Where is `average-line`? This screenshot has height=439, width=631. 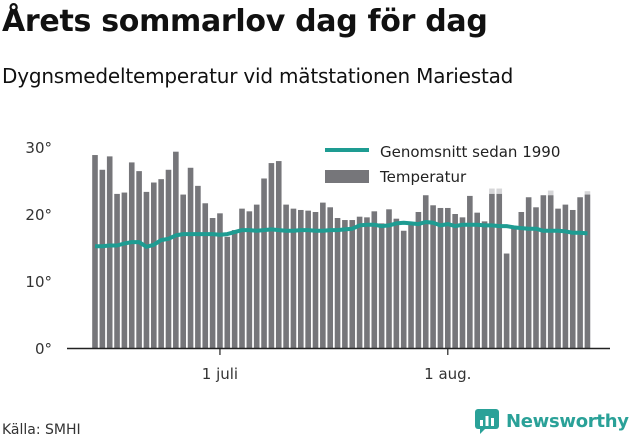 average-line is located at coordinates (341, 234).